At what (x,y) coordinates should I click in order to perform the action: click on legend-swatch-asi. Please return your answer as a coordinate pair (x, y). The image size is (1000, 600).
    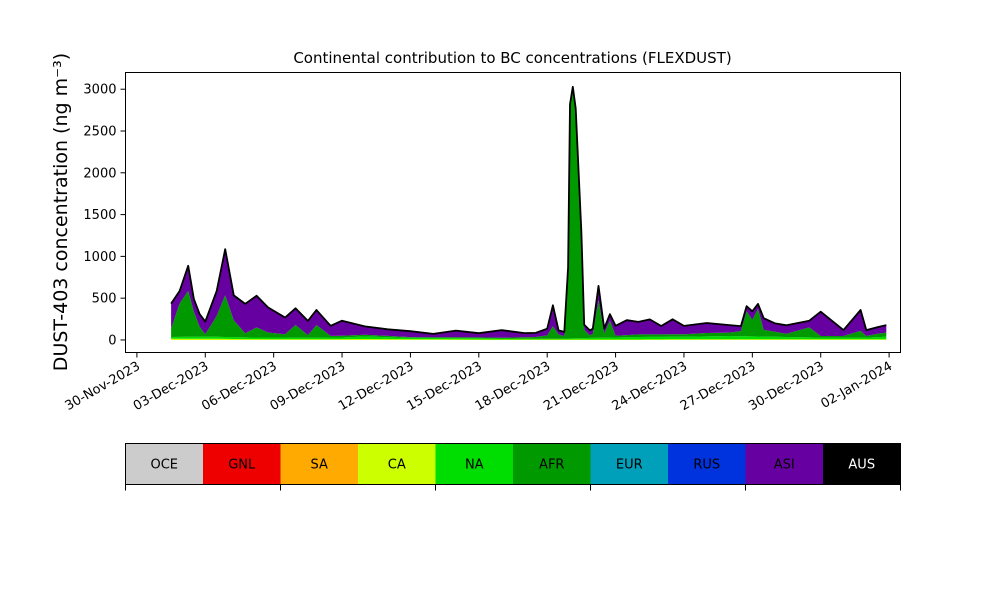
    Looking at the image, I should click on (784, 464).